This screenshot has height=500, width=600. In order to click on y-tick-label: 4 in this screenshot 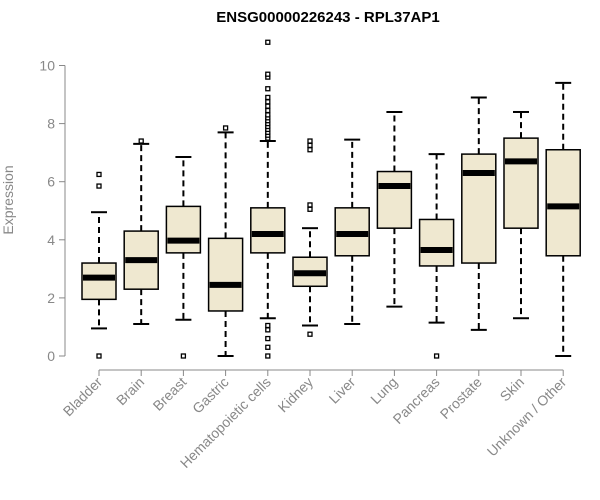, I will do `click(51, 240)`.